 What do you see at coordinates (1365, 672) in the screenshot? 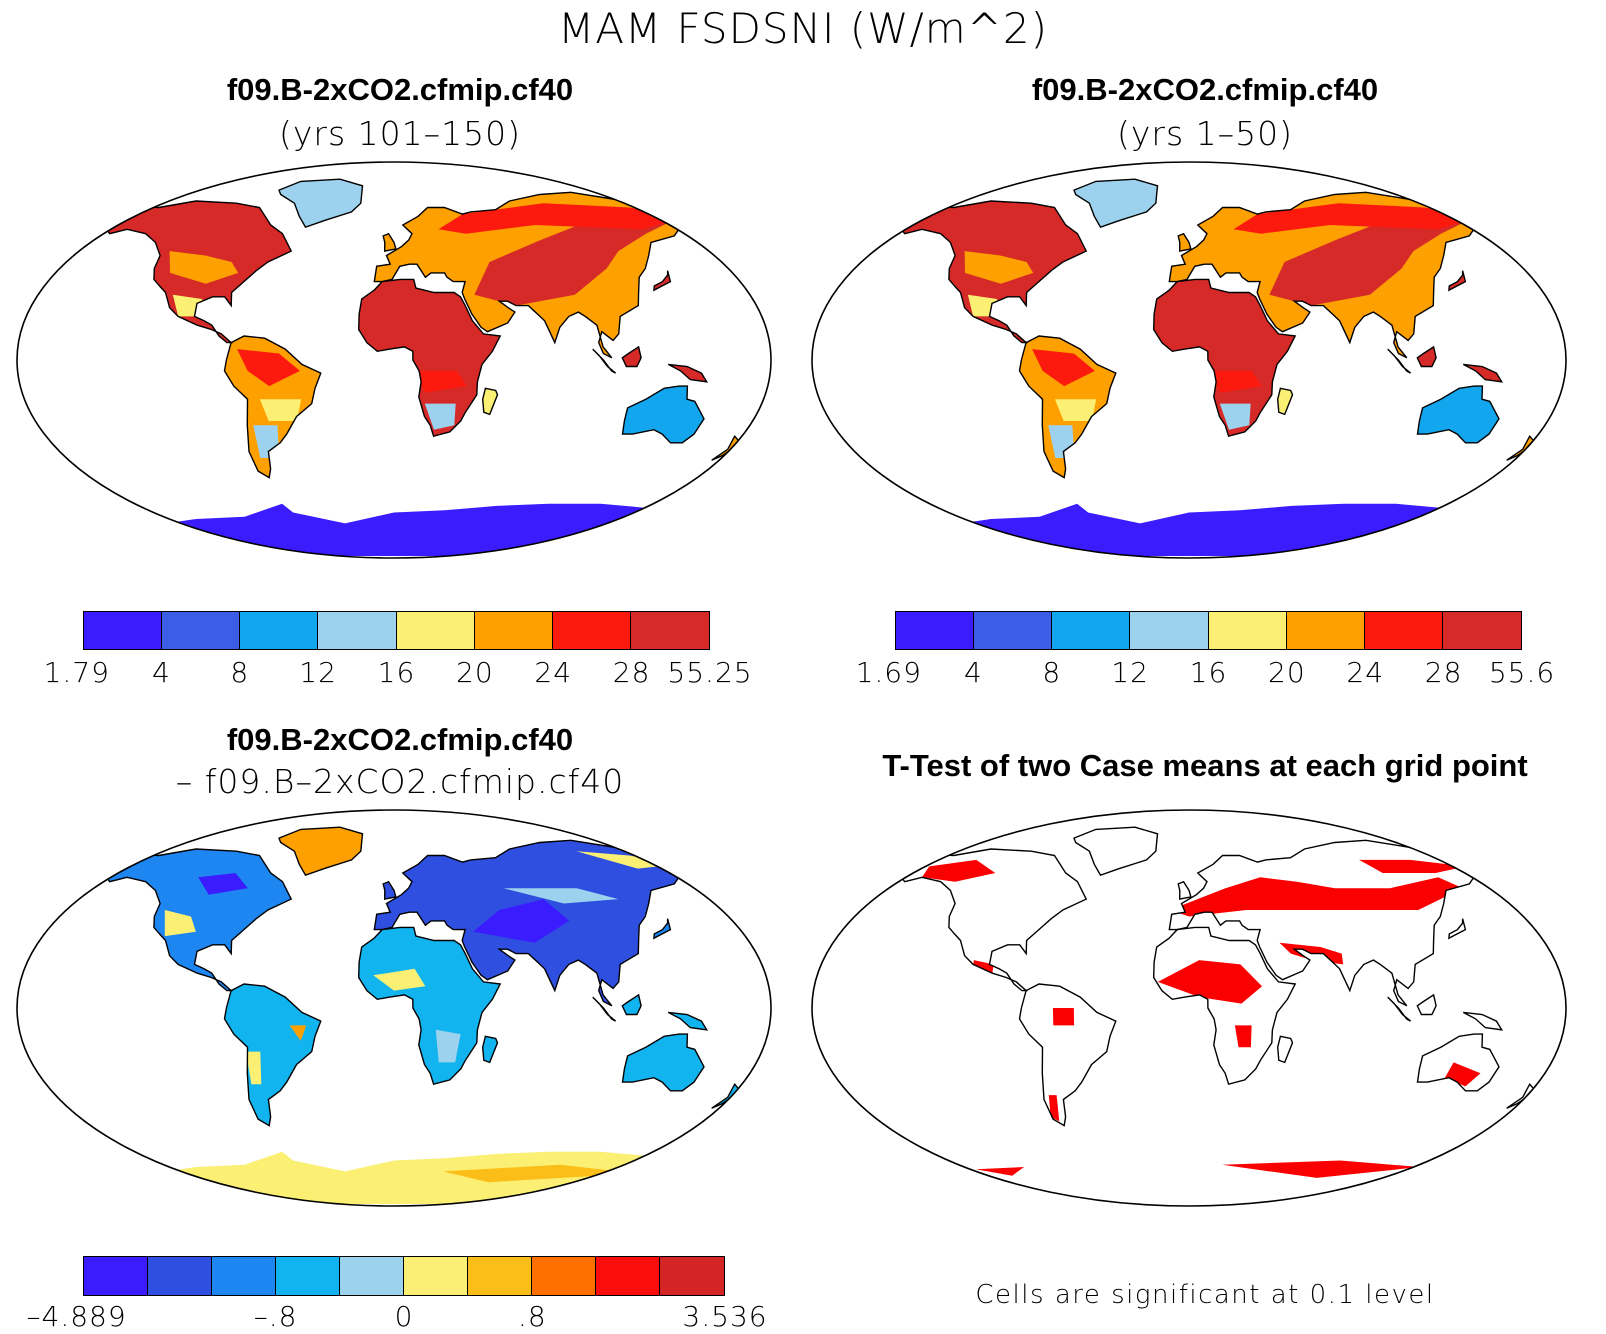
I see `colorbar-tick-label: 24` at bounding box center [1365, 672].